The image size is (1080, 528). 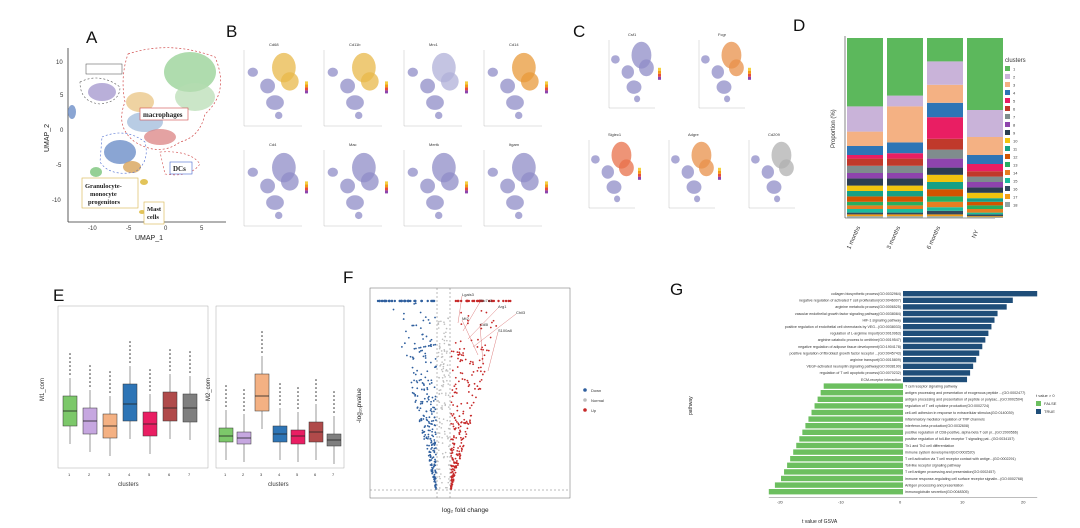 I want to click on panel-label-a: A, so click(x=92, y=37).